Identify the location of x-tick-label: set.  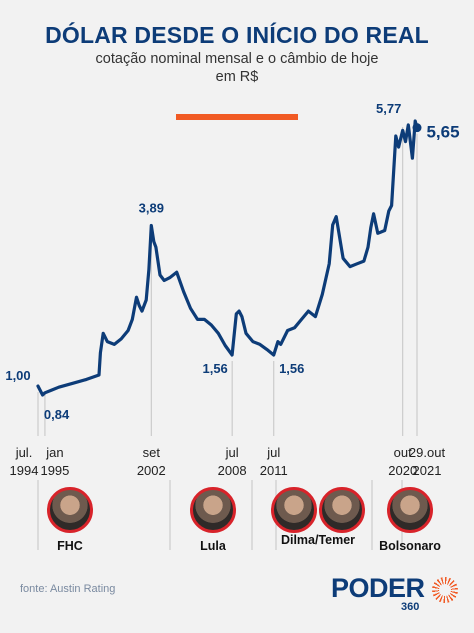
(152, 452).